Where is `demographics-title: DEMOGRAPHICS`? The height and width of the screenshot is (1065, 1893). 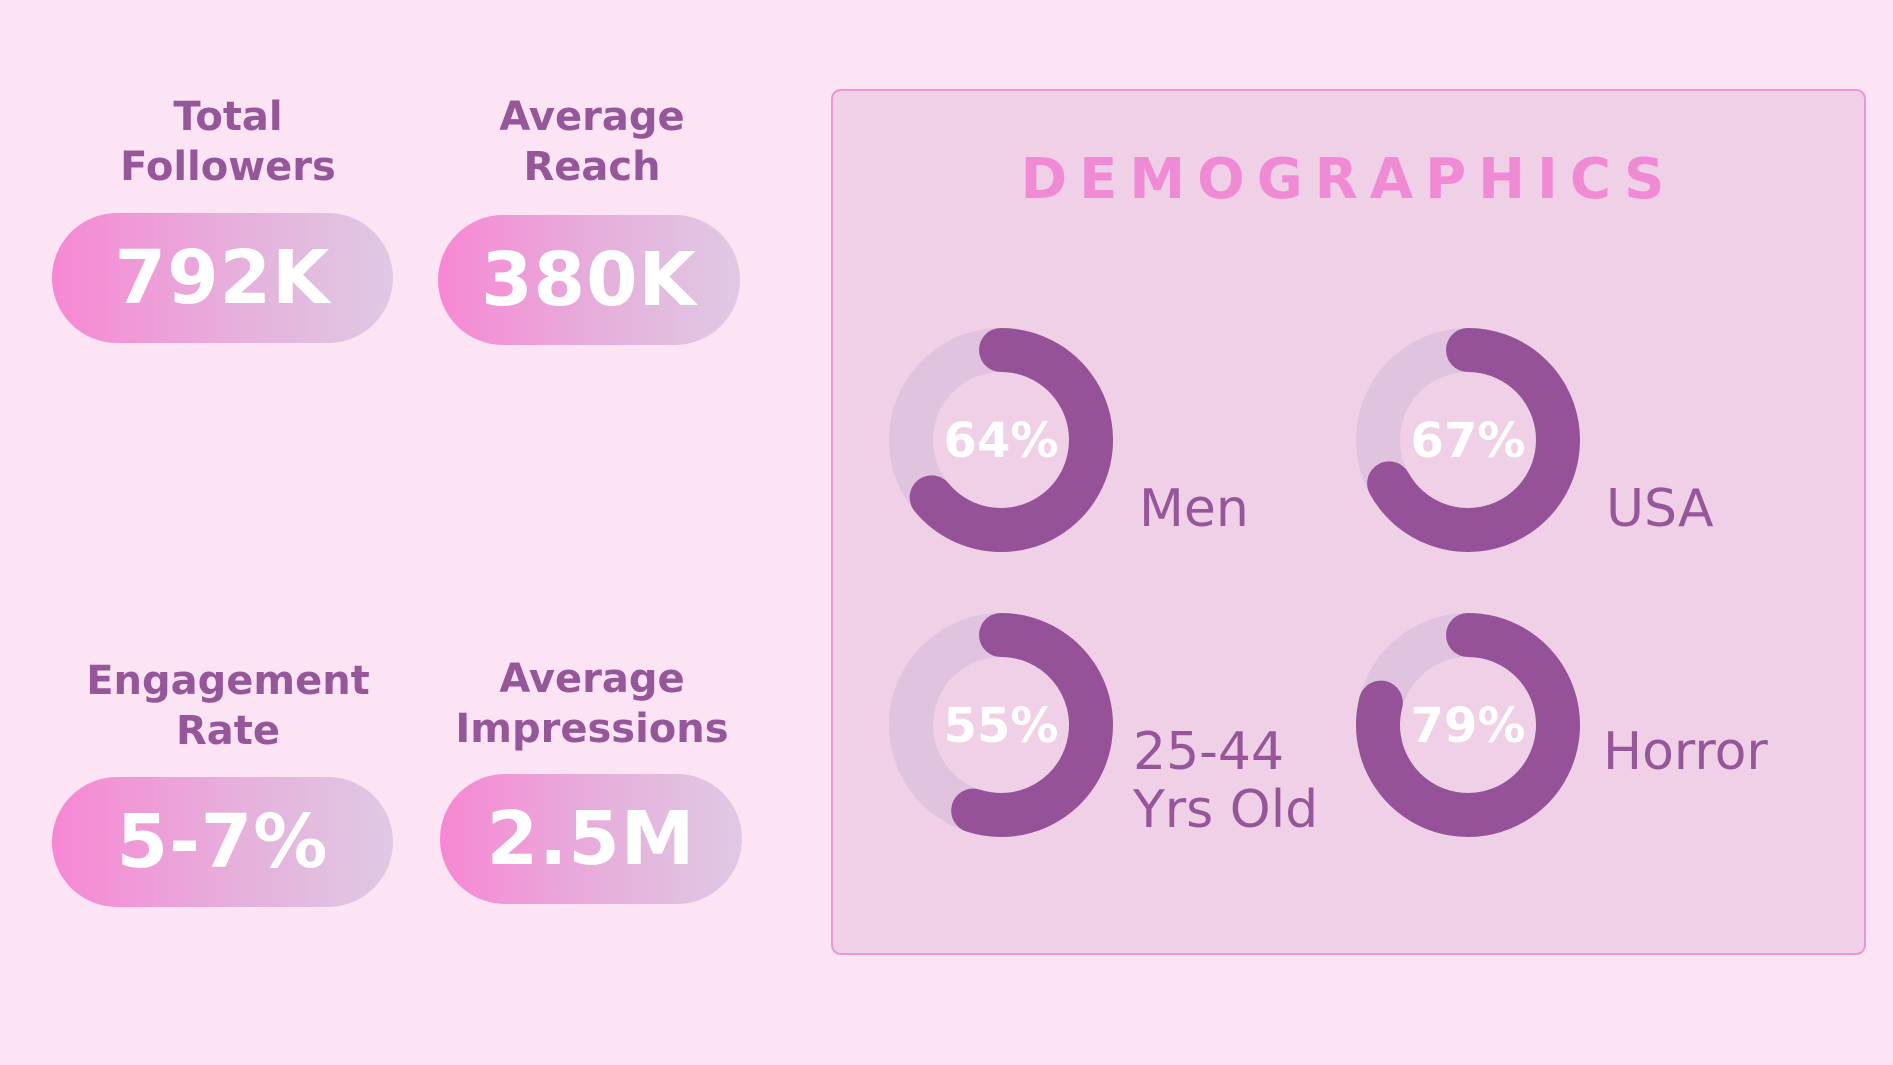
demographics-title: DEMOGRAPHICS is located at coordinates (1348, 179).